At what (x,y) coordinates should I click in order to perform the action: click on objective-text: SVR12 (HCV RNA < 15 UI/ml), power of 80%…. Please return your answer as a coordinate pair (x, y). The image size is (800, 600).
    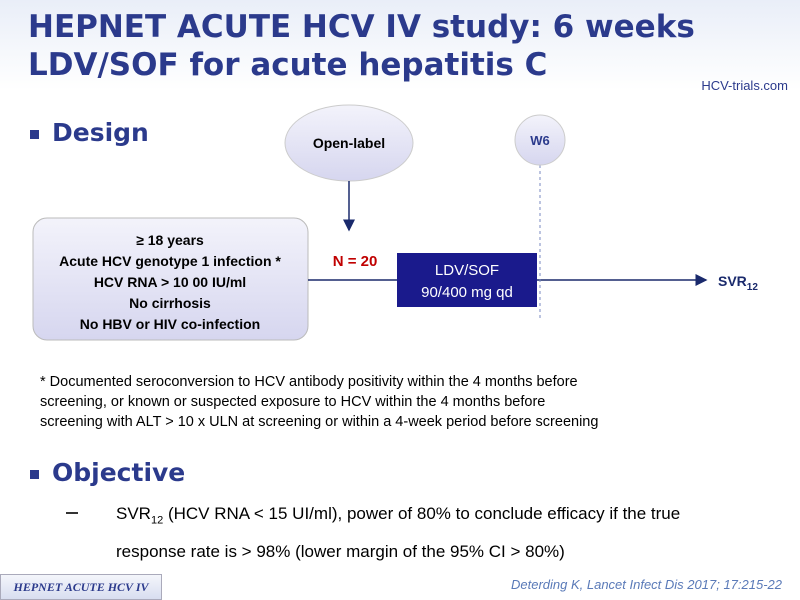
    Looking at the image, I should click on (398, 532).